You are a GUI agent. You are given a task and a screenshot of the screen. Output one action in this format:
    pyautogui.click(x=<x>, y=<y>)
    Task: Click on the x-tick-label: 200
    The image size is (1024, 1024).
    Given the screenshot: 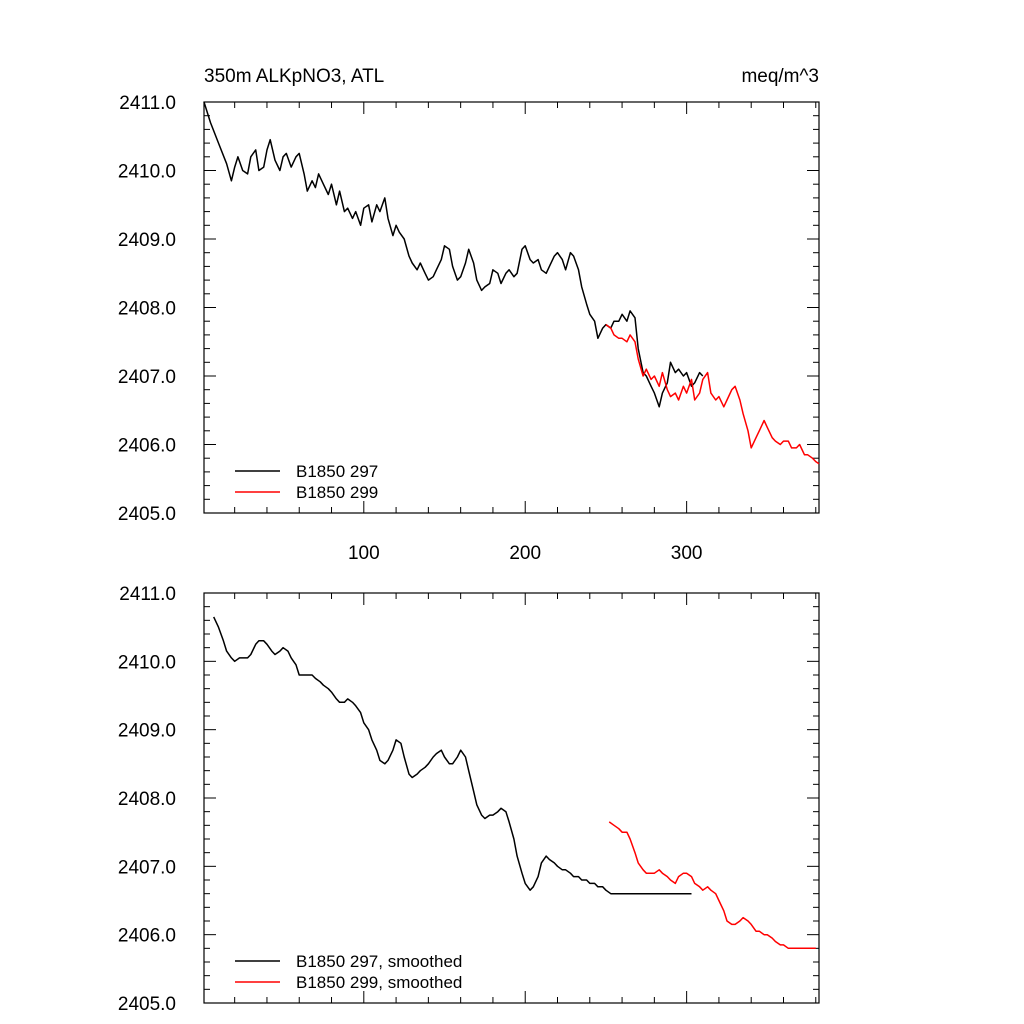 What is the action you would take?
    pyautogui.click(x=525, y=553)
    